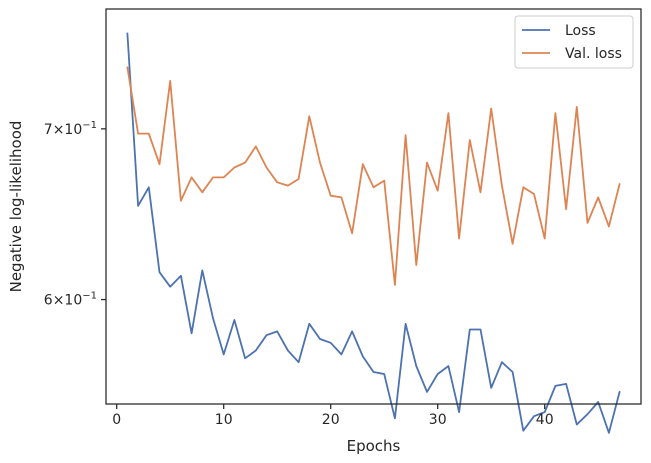 The image size is (651, 463). I want to click on x-tick-label: 30, so click(438, 420).